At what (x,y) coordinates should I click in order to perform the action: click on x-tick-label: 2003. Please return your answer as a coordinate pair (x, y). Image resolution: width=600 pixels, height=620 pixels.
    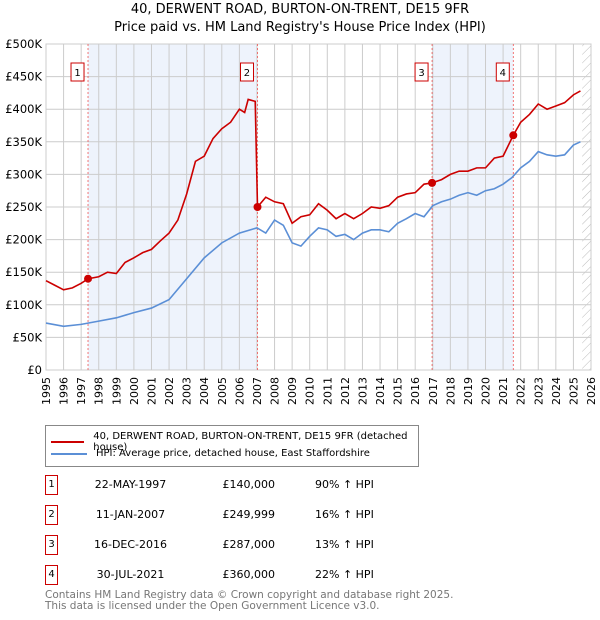
    Looking at the image, I should click on (187, 391).